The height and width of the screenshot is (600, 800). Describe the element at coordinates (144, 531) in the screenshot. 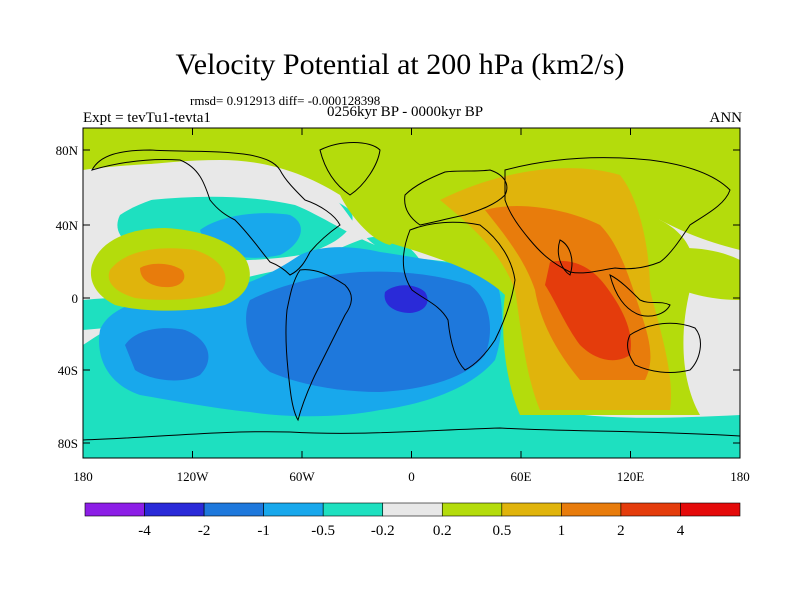

I see `colorbar-label: -4` at that location.